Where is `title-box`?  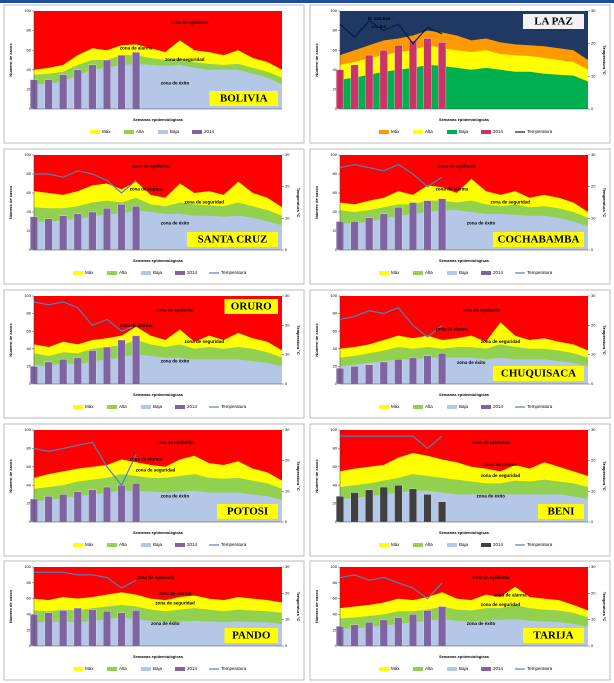 title-box is located at coordinates (538, 373).